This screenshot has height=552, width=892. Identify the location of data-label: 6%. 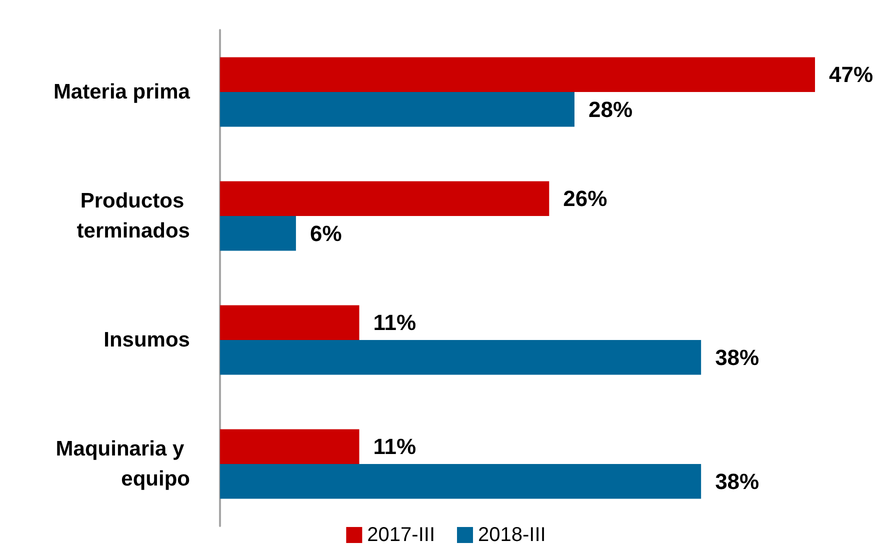
(326, 233).